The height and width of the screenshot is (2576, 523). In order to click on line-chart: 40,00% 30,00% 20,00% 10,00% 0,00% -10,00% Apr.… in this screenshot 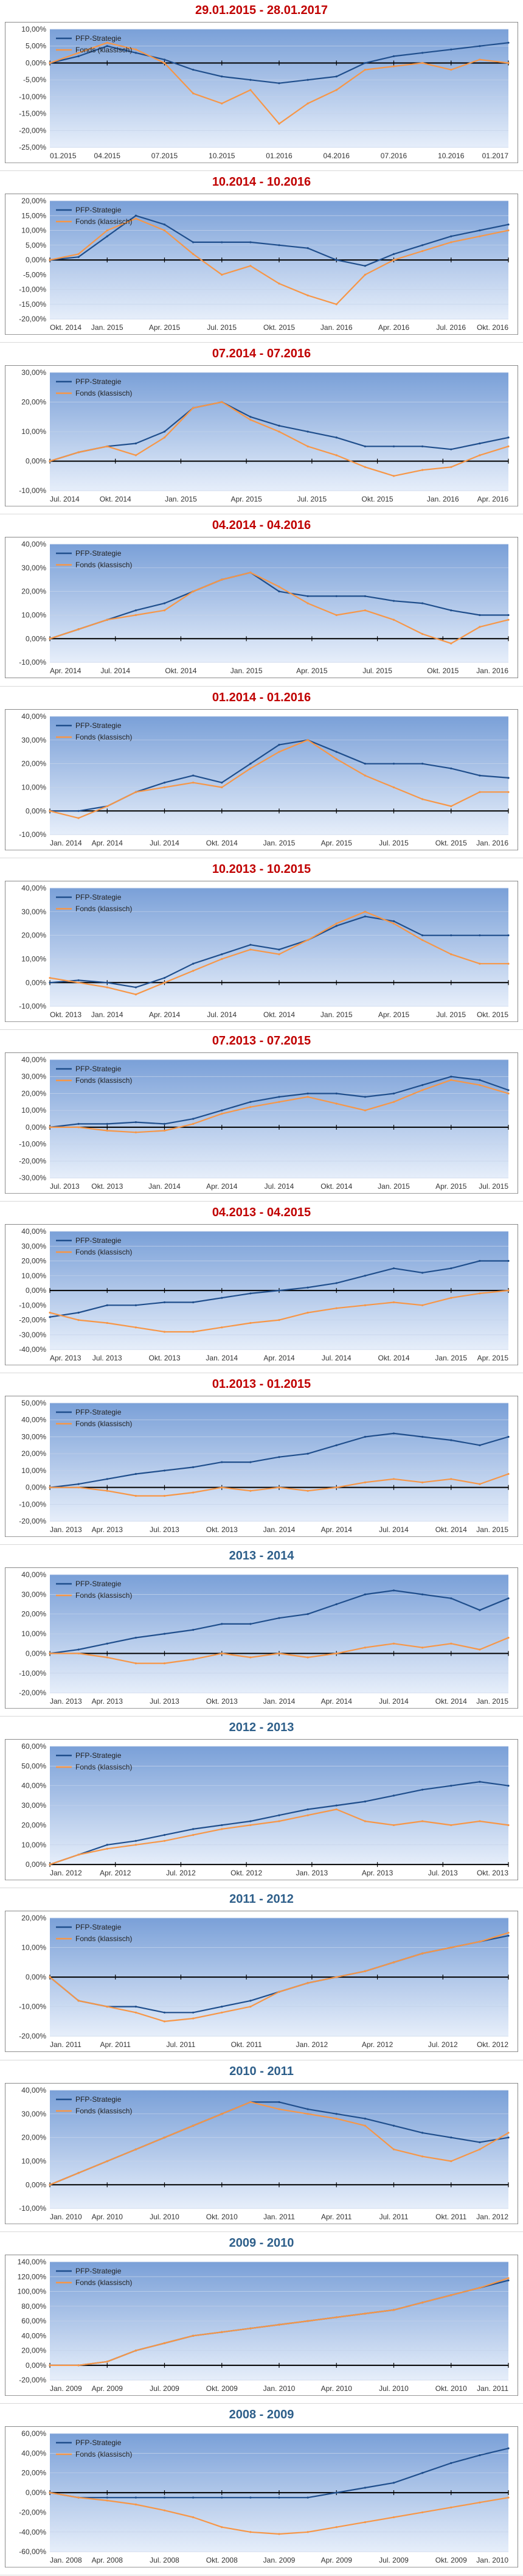, I will do `click(261, 608)`.